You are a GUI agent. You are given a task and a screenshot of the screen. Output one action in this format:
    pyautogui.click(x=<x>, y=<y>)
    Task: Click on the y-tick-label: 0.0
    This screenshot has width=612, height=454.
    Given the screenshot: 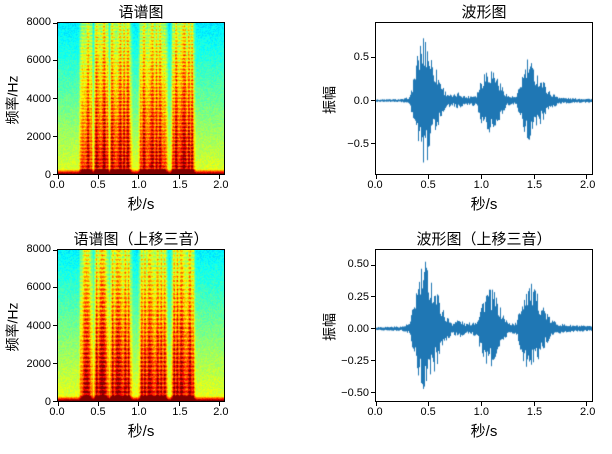 What is the action you would take?
    pyautogui.click(x=361, y=100)
    